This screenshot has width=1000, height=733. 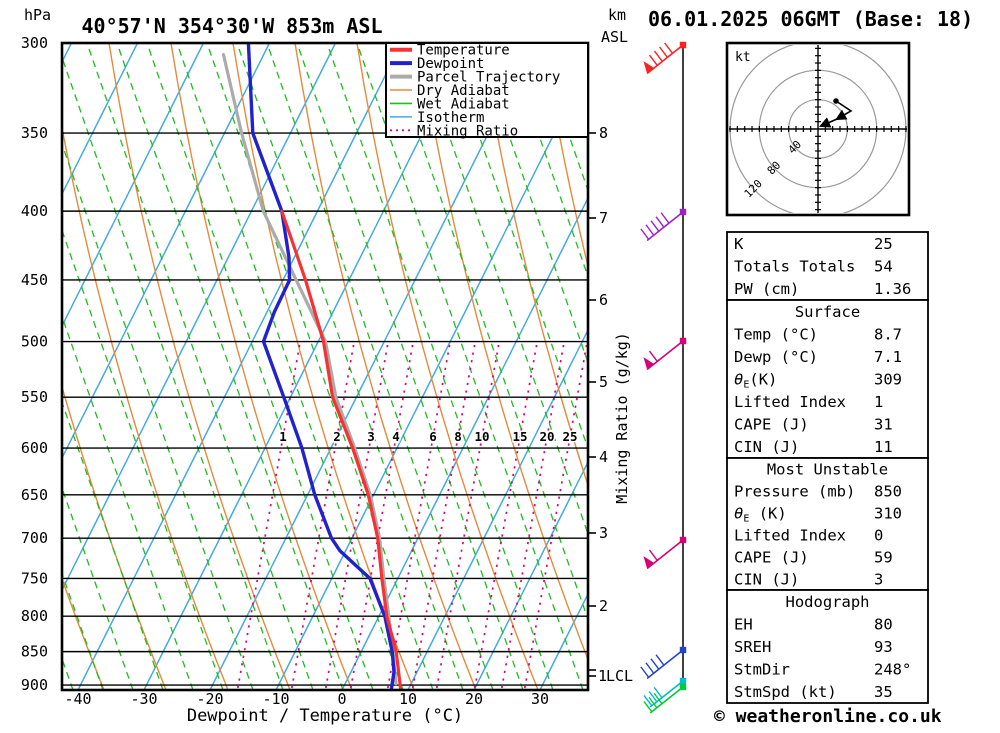 What do you see at coordinates (34, 397) in the screenshot?
I see `pressure-tick-label: 550` at bounding box center [34, 397].